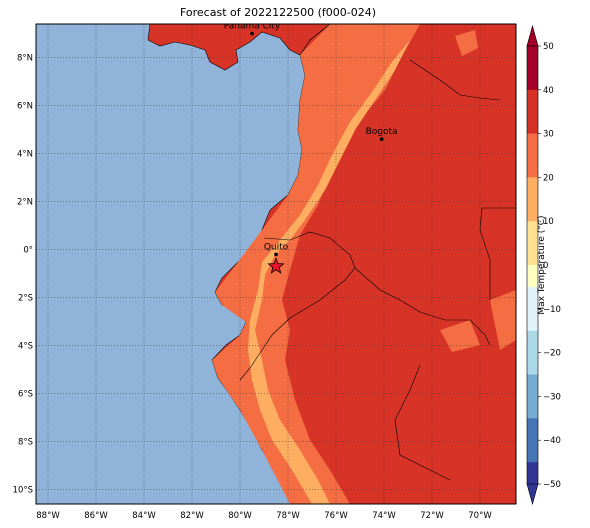 The width and height of the screenshot is (590, 528). Describe the element at coordinates (532, 494) in the screenshot. I see `colorbar-extend-min` at that location.